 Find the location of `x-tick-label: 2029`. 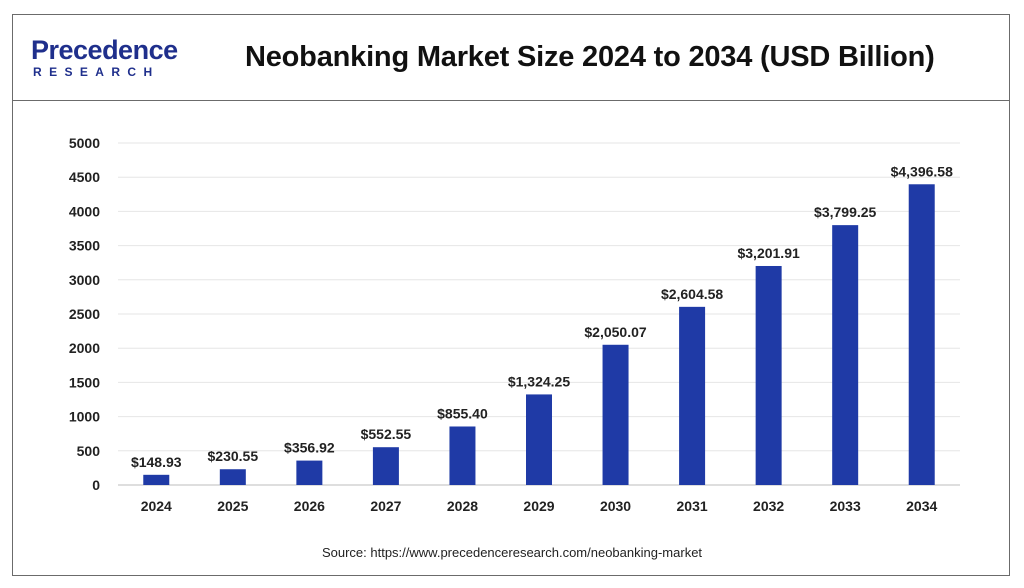

x-tick-label: 2029 is located at coordinates (538, 506).